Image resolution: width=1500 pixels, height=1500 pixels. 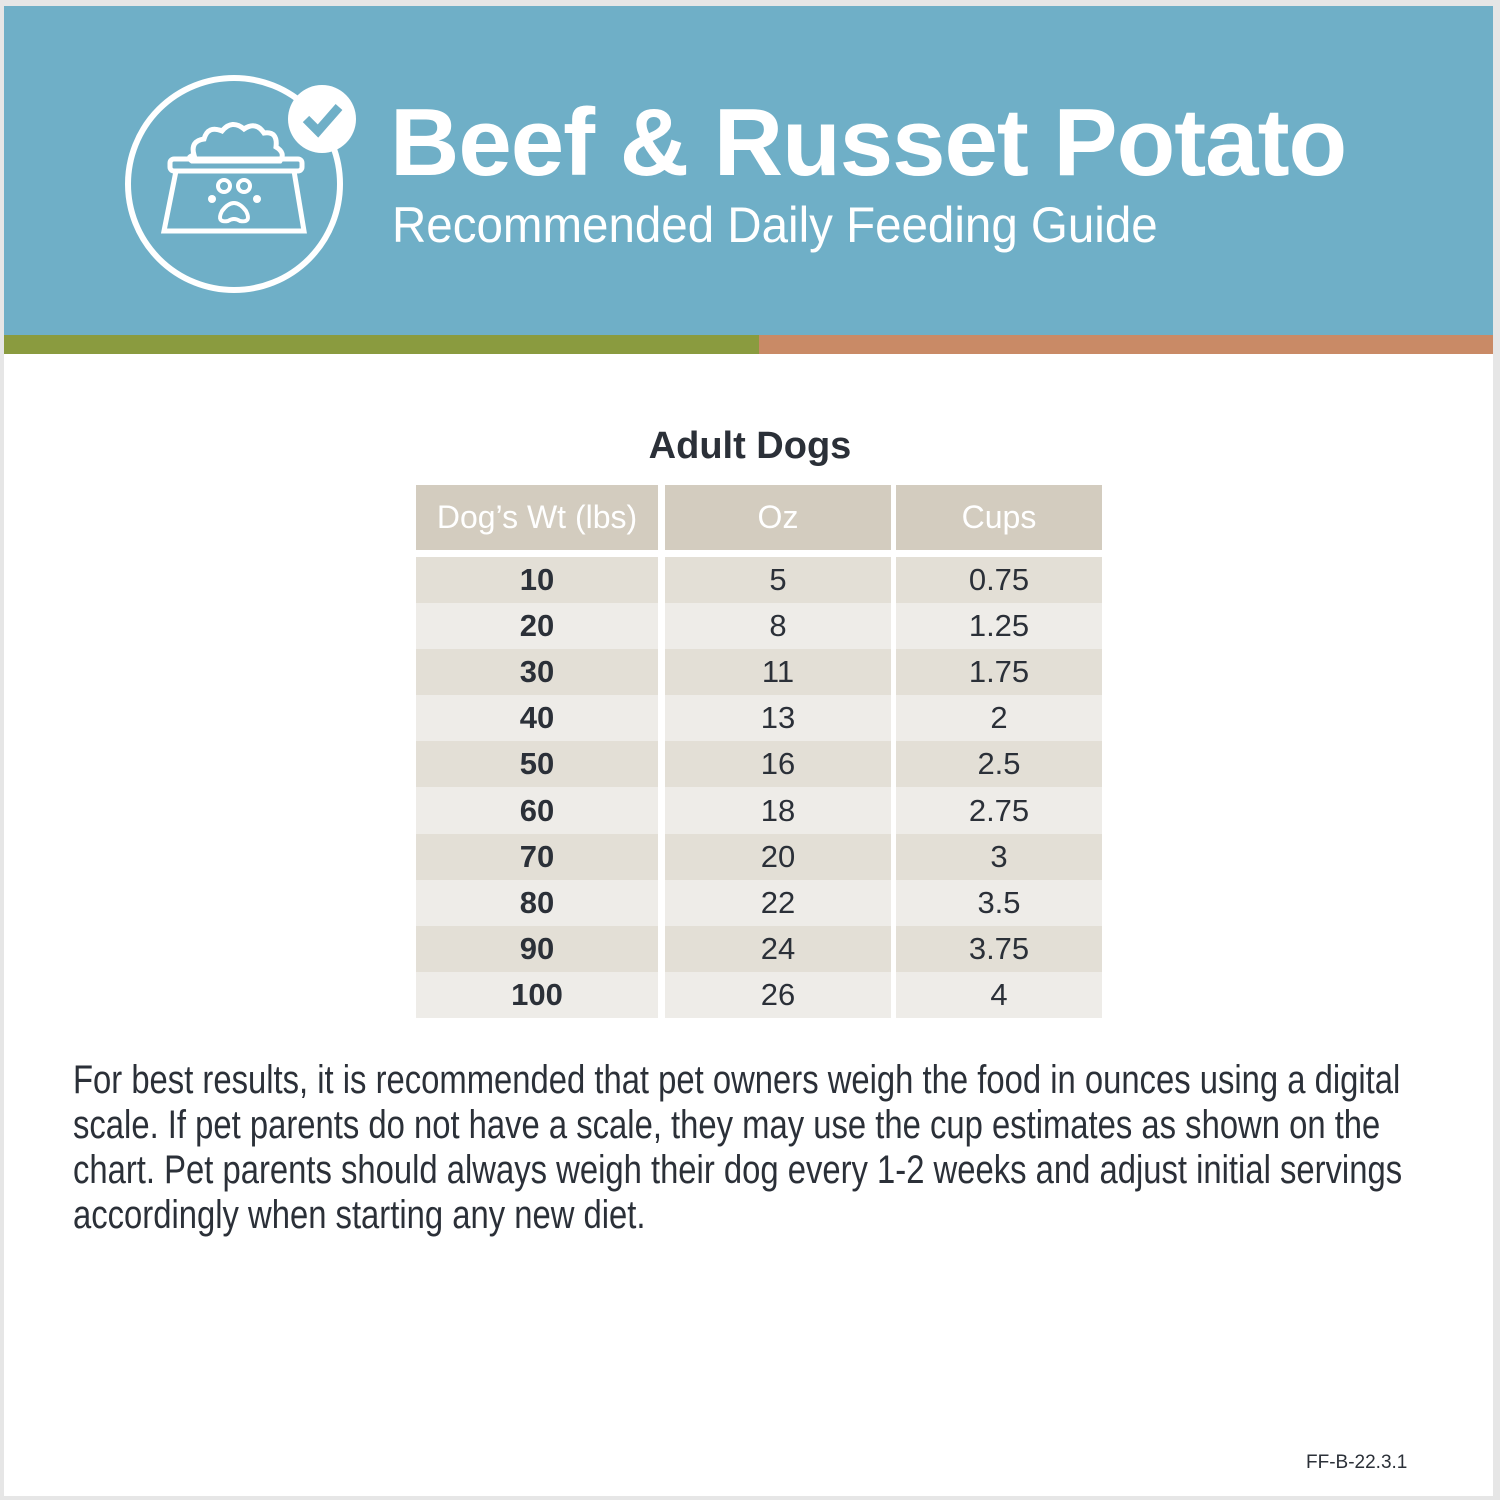 What do you see at coordinates (537, 764) in the screenshot?
I see `cell-weight: 50` at bounding box center [537, 764].